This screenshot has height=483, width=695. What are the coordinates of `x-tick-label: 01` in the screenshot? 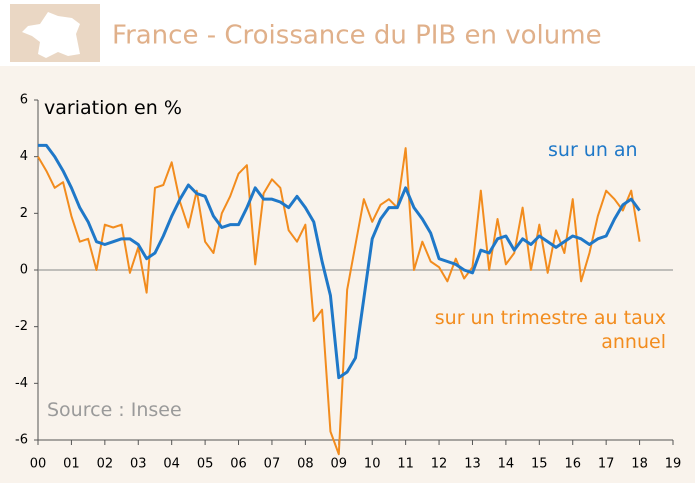 It's located at (71, 464).